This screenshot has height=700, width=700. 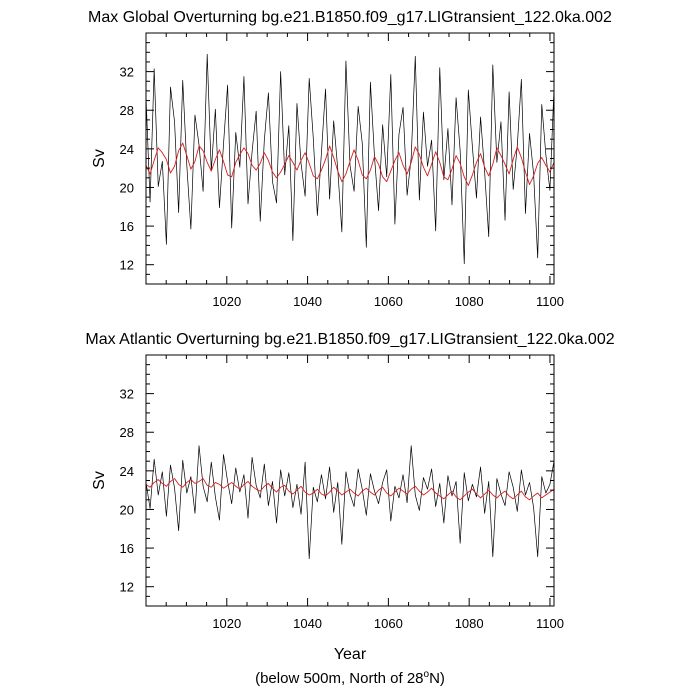 What do you see at coordinates (427, 674) in the screenshot?
I see `footnote-degree: o` at bounding box center [427, 674].